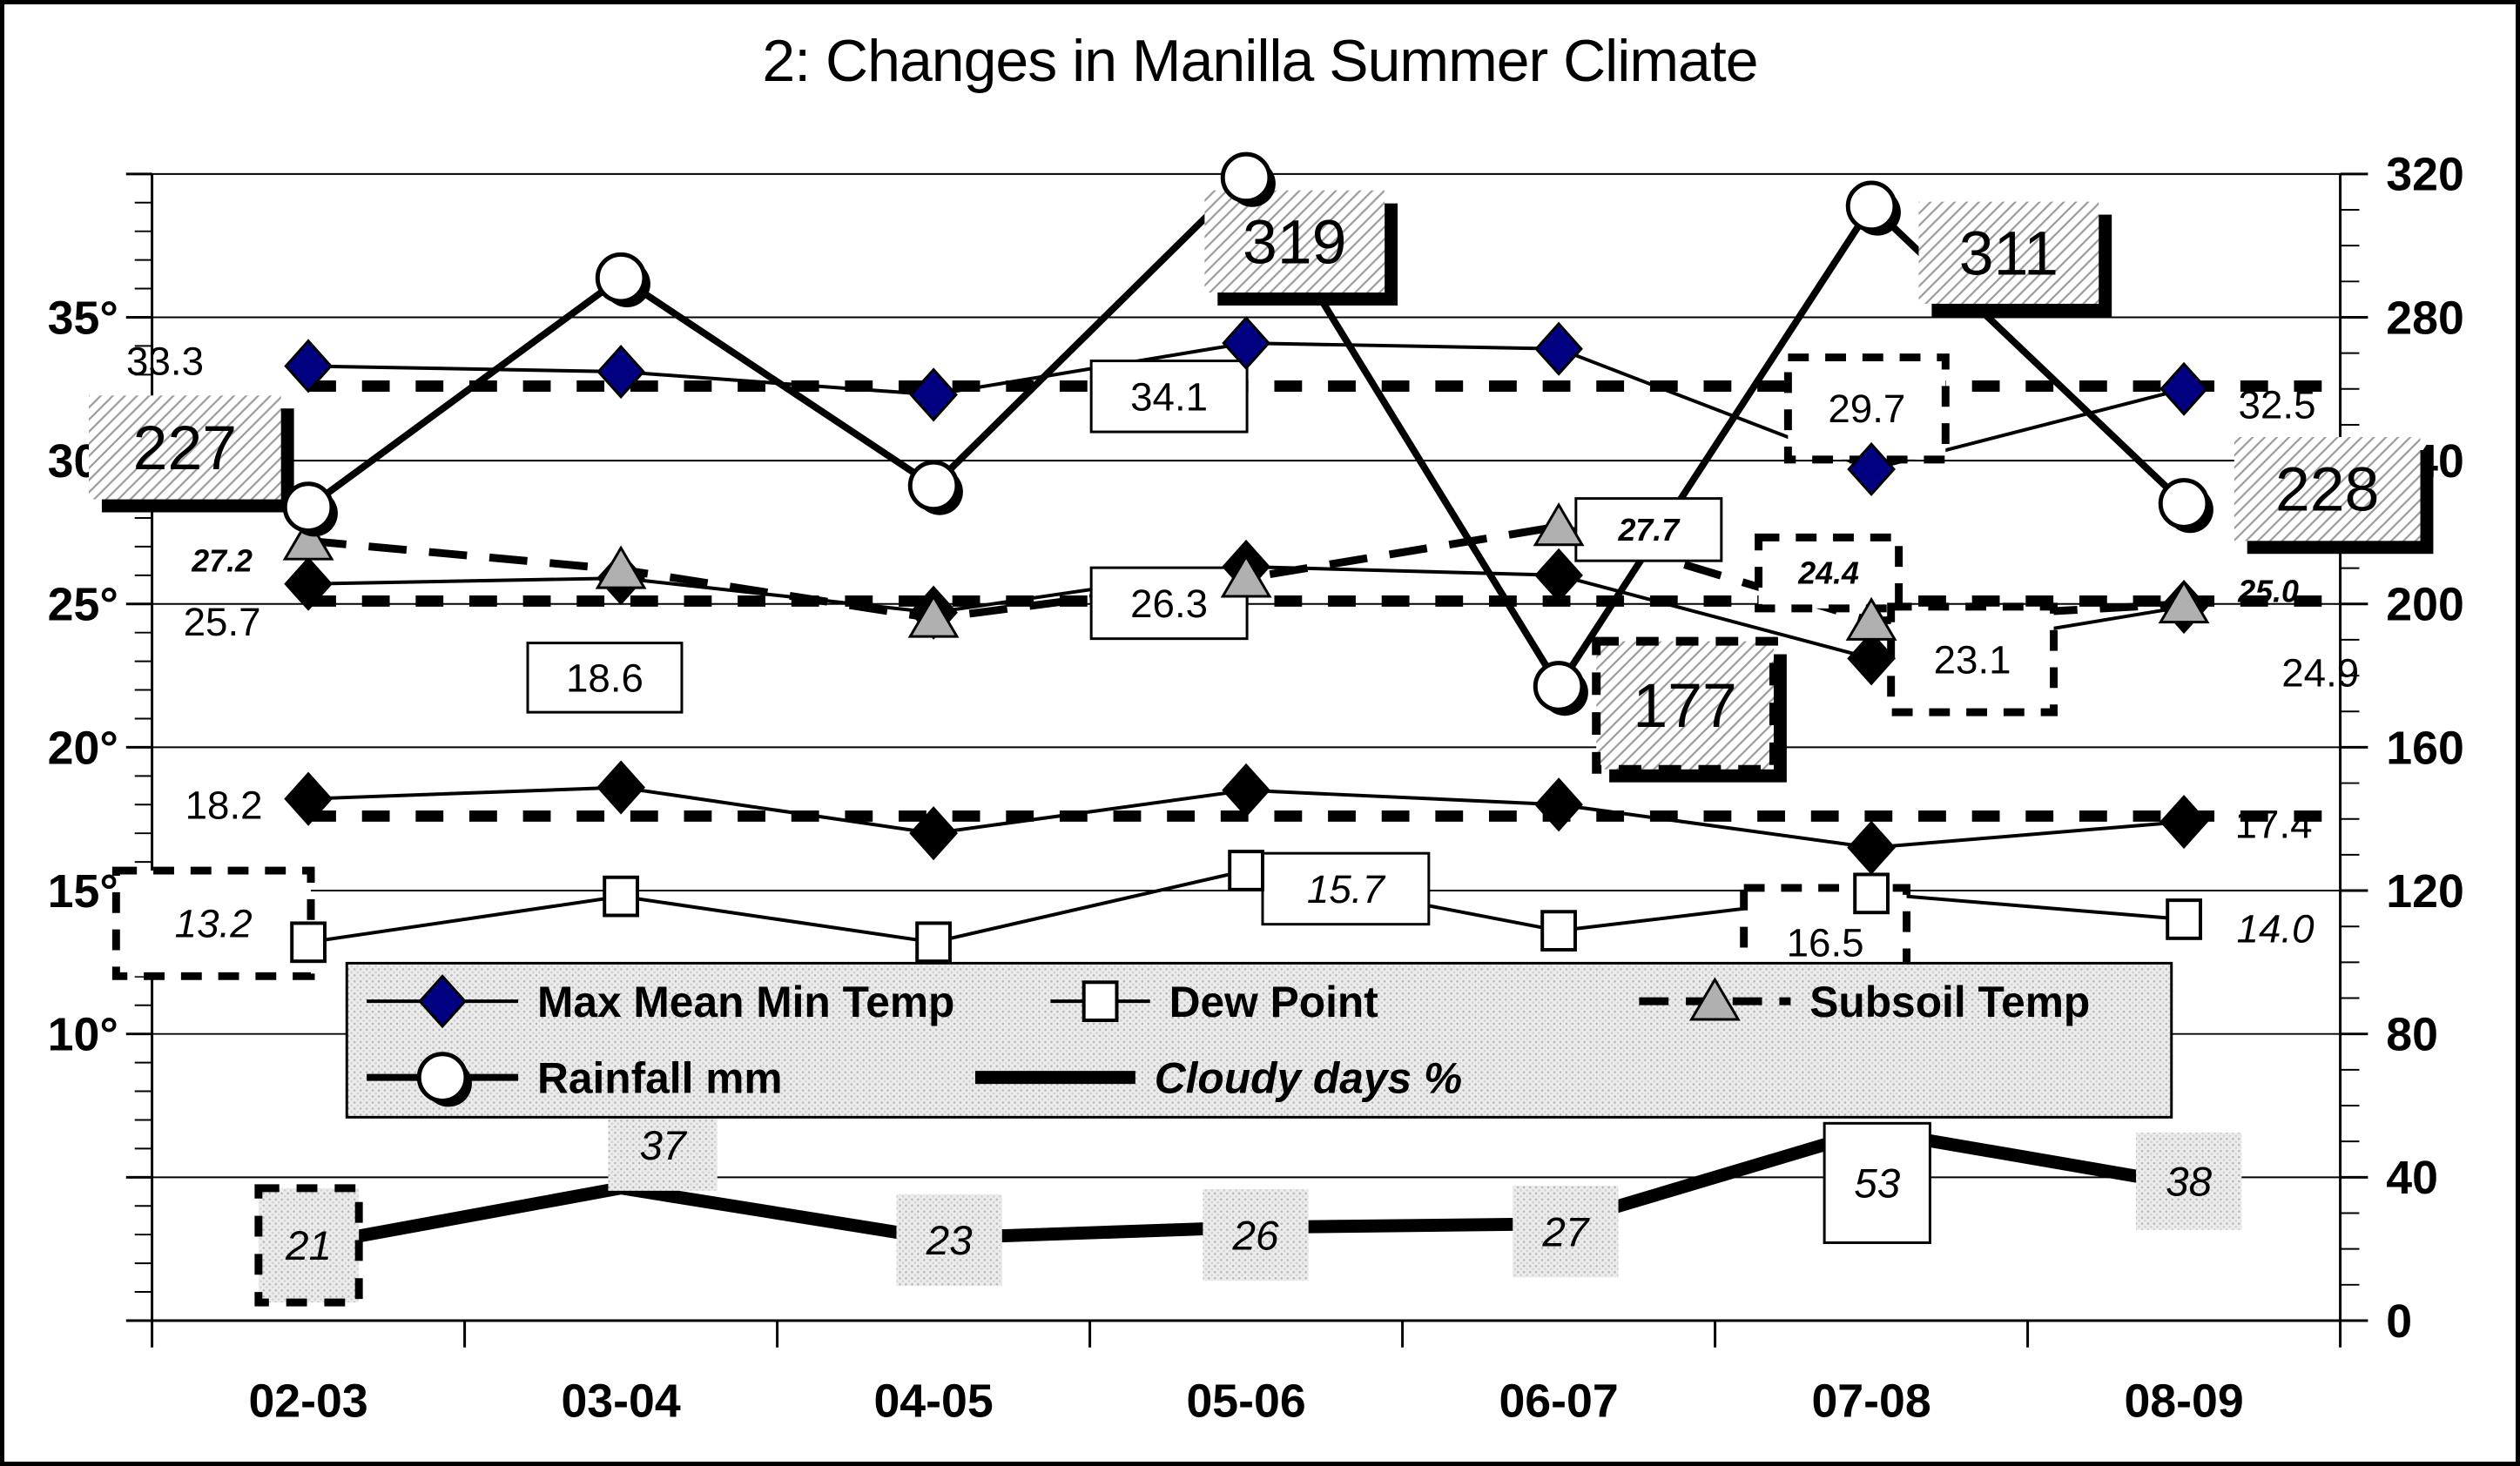  I want to click on label-text: 29.7, so click(1866, 409).